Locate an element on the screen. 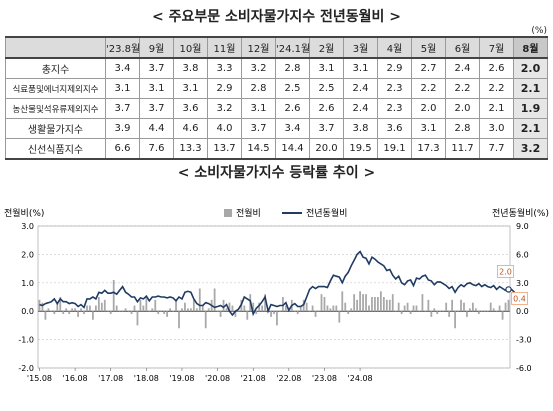  column-header: 6월 is located at coordinates (462, 47).